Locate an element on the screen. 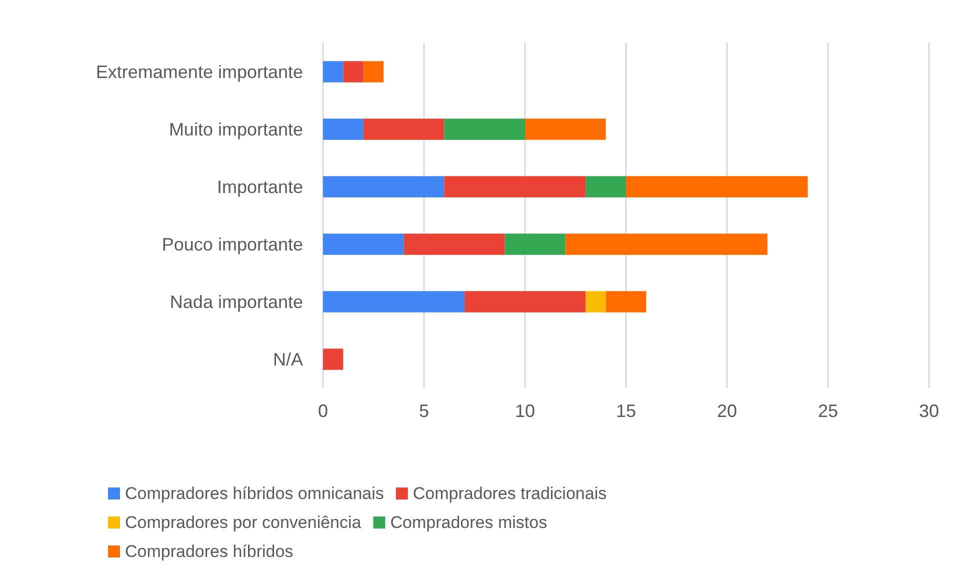 The width and height of the screenshot is (957, 581). x-tick-label: 5 is located at coordinates (424, 411).